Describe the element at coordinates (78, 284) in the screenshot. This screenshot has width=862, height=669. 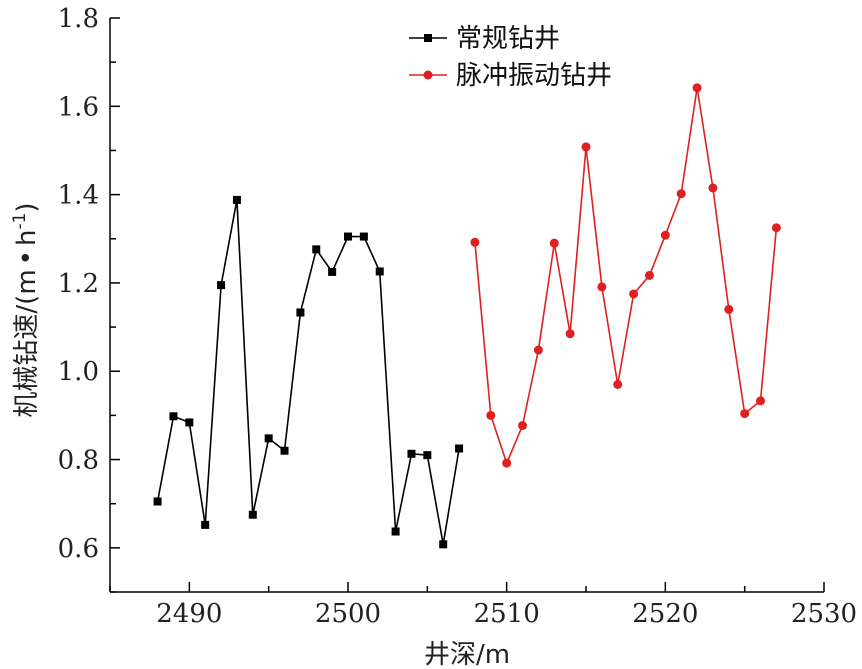
I see `y-tick-label: 1.2` at that location.